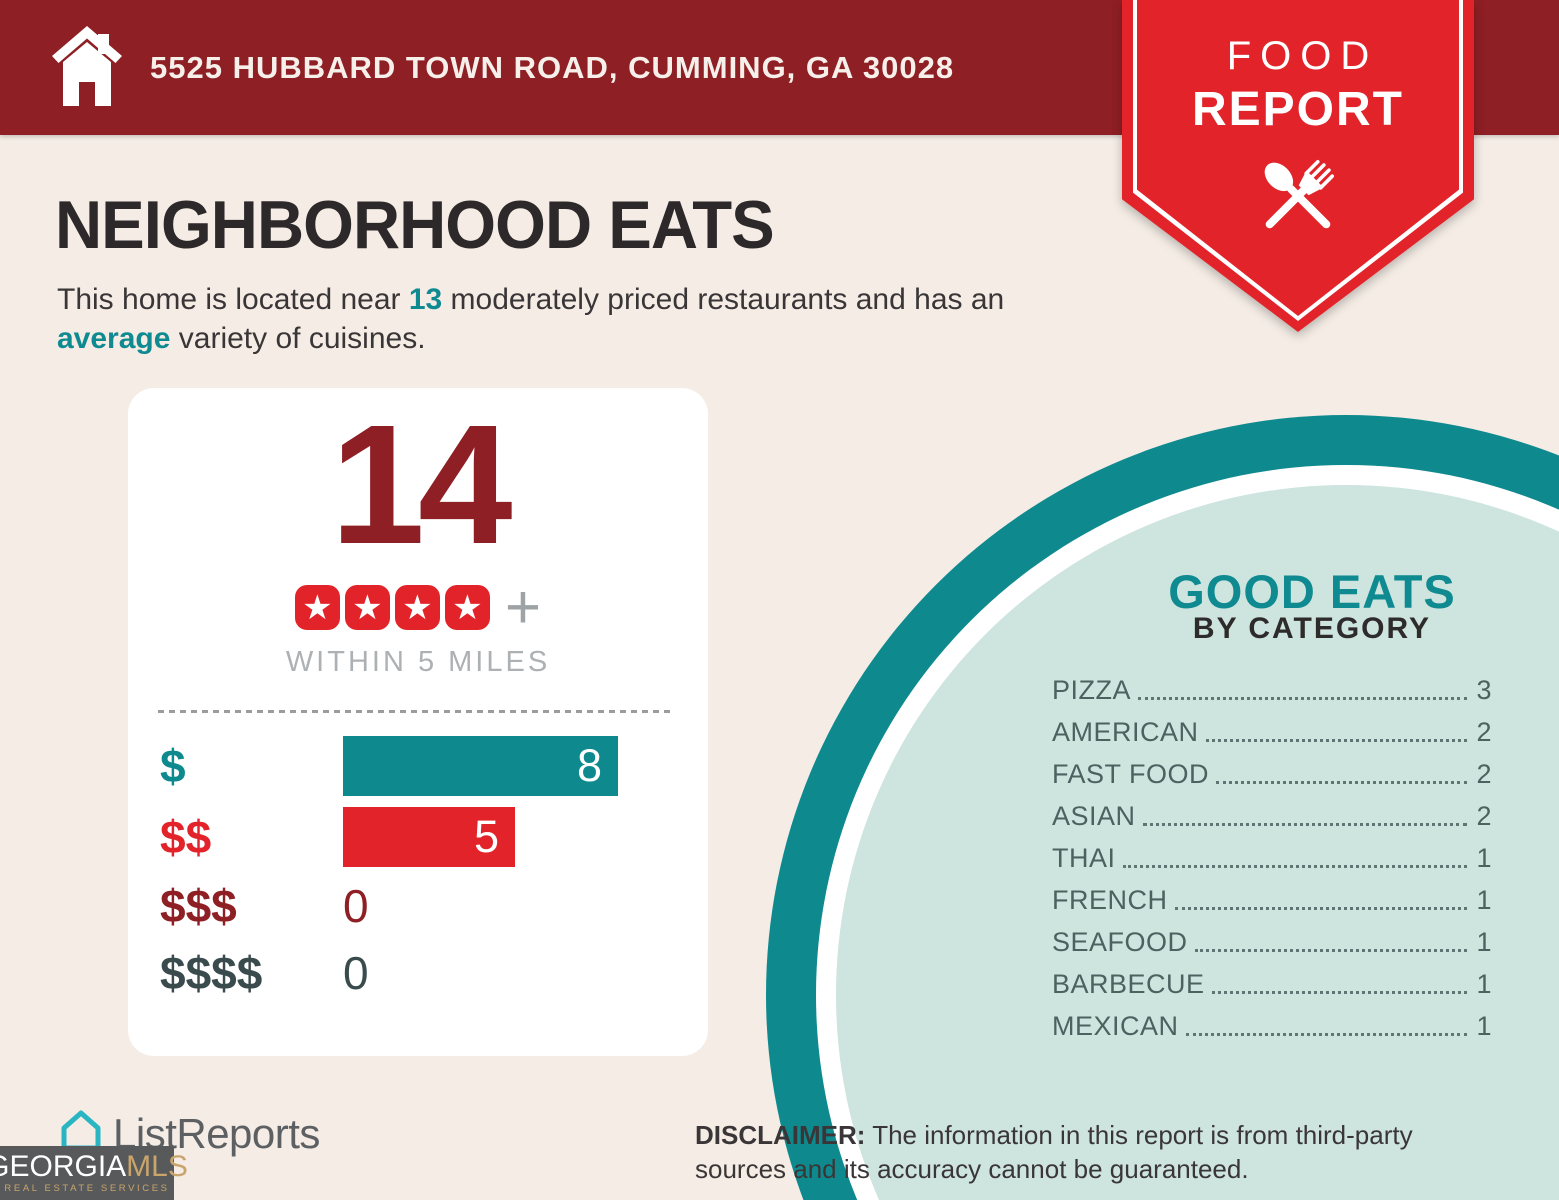 The height and width of the screenshot is (1200, 1559). What do you see at coordinates (1272, 979) in the screenshot?
I see `category-row: BARBECUE 1` at bounding box center [1272, 979].